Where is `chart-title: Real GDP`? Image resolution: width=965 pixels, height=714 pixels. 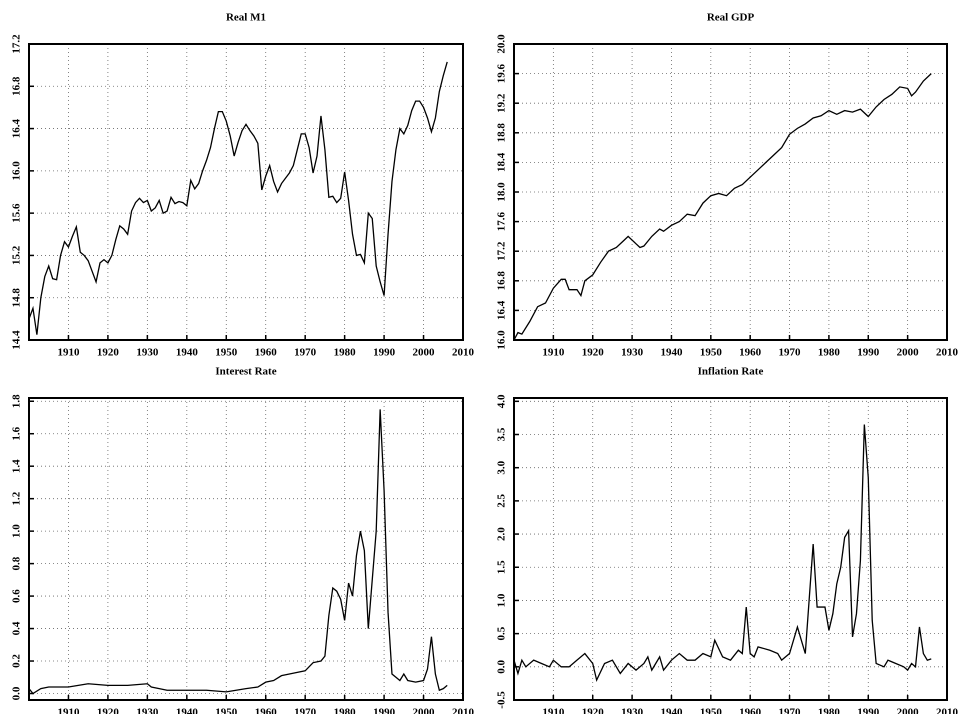 chart-title: Real GDP is located at coordinates (731, 18).